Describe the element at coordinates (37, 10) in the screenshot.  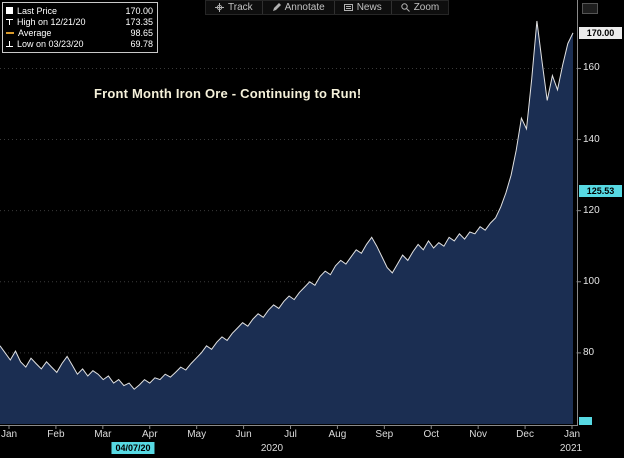
I see `legend-label: Last Price` at that location.